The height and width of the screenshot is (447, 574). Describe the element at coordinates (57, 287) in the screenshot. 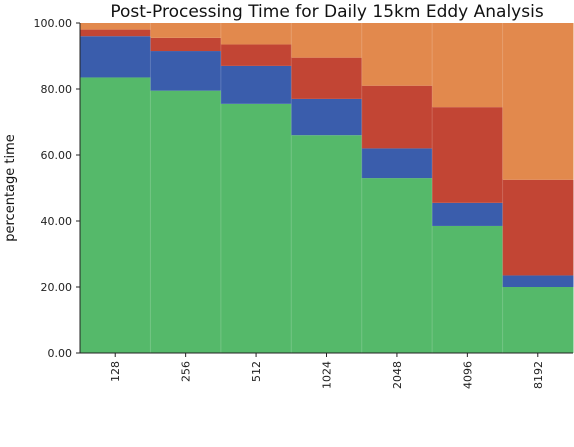

I see `y-tick-label: 20.00` at that location.